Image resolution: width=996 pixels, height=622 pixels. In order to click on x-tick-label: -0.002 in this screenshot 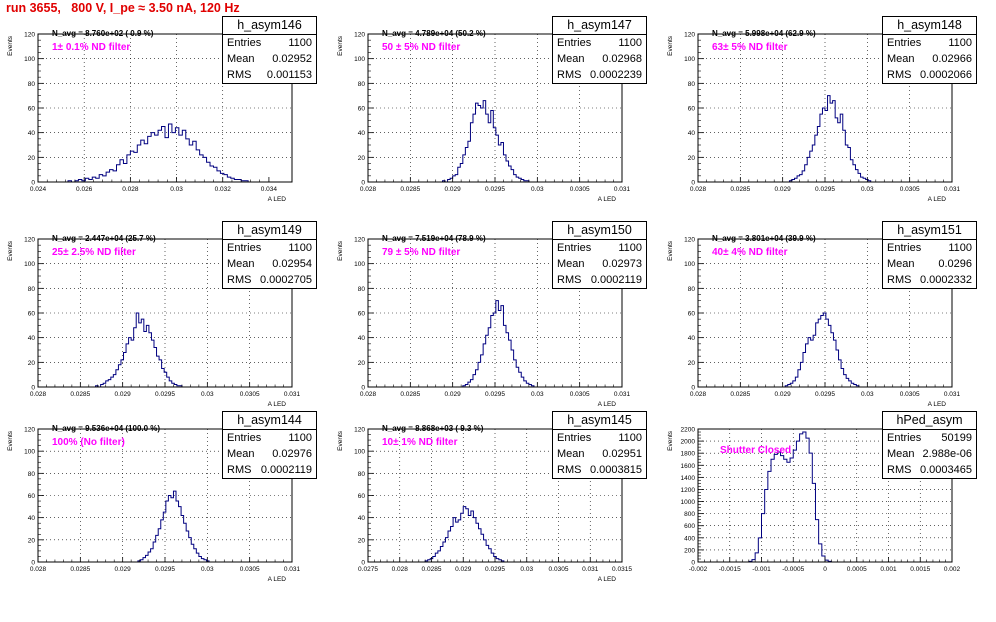, I will do `click(698, 569)`.